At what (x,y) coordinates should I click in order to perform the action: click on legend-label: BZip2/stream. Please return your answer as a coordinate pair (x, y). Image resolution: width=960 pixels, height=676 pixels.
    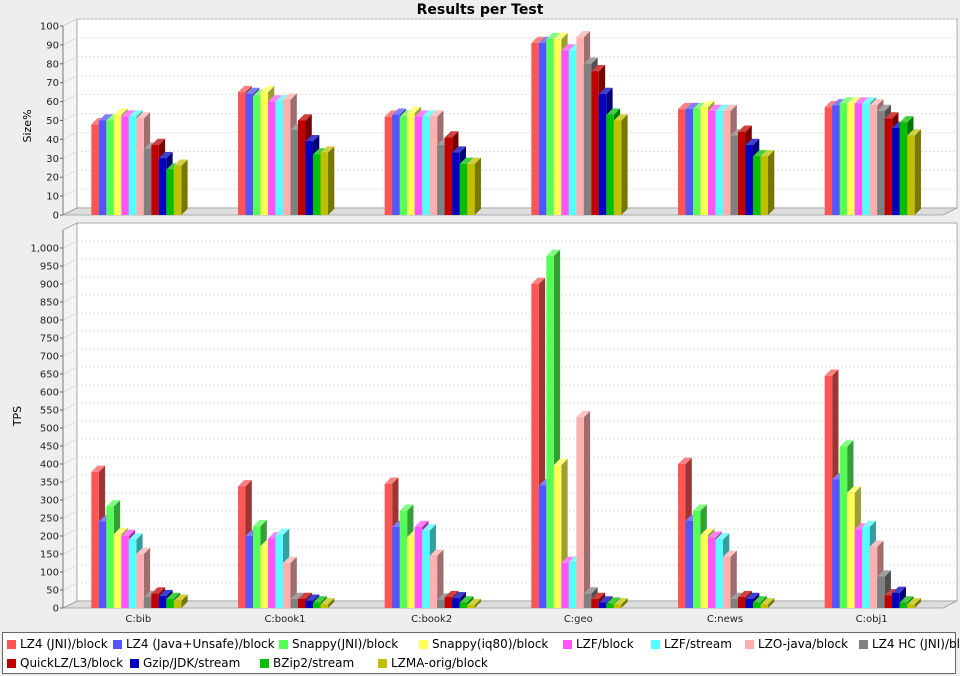
    Looking at the image, I should click on (314, 663).